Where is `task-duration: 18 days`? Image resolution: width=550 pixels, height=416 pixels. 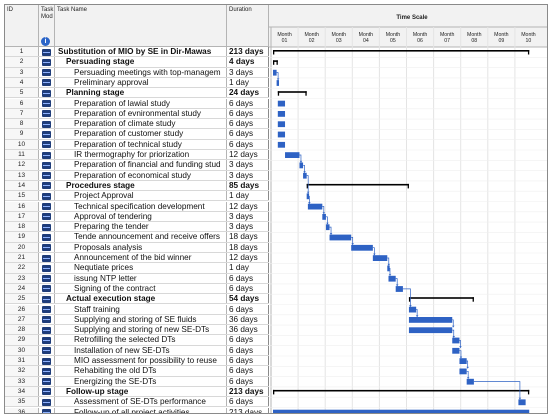
task-duration: 18 days is located at coordinates (248, 237).